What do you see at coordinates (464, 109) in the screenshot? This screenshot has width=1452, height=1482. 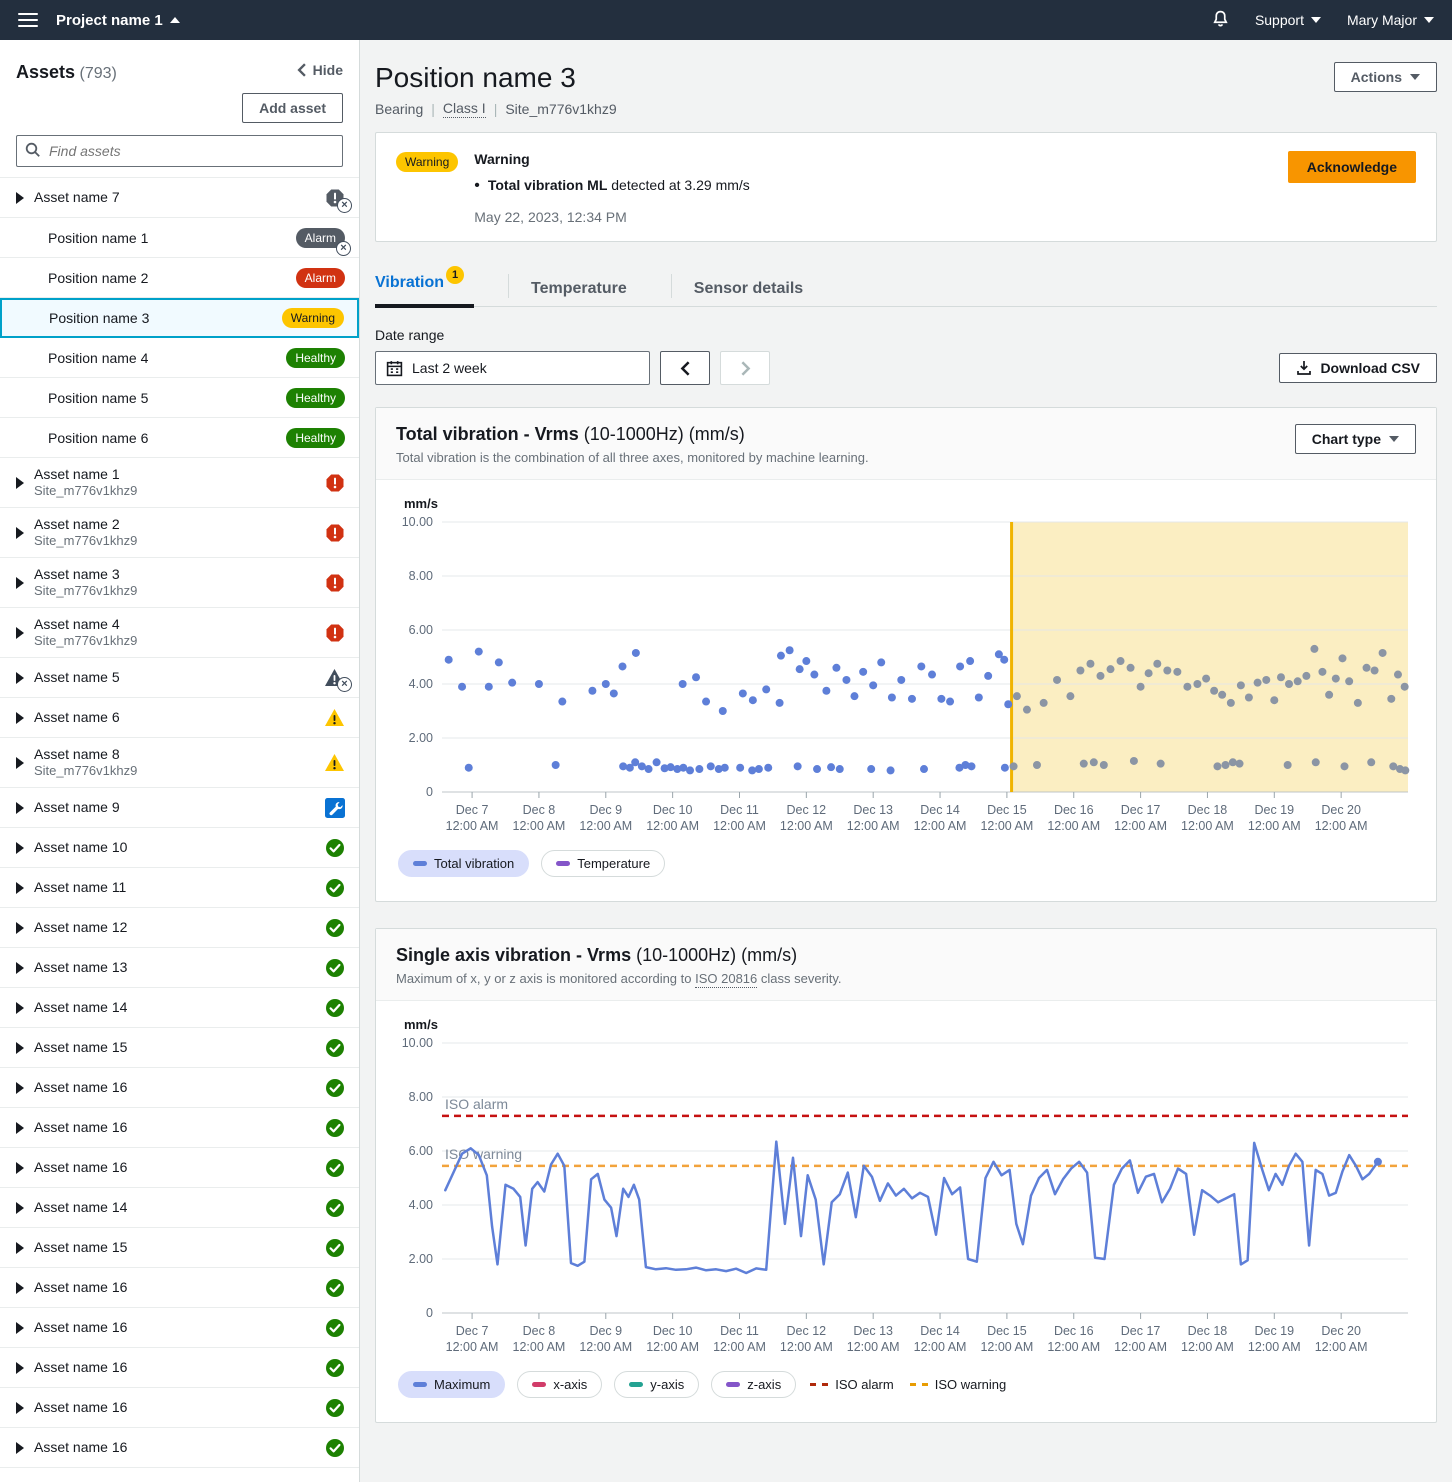 I see `iso-class-label: Class I` at bounding box center [464, 109].